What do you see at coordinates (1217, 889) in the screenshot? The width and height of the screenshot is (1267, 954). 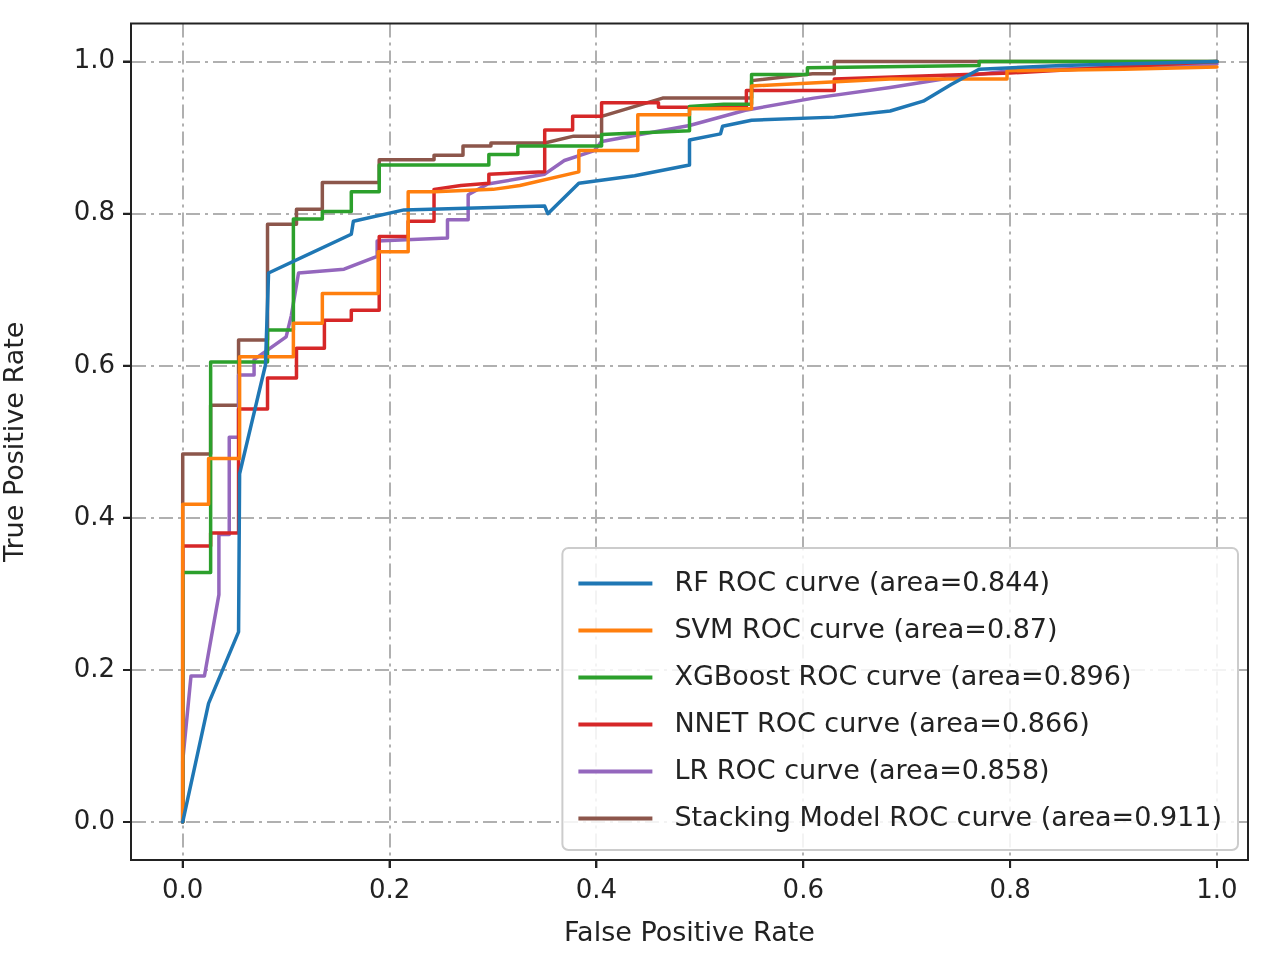 I see `x-tick-label: 1.0` at bounding box center [1217, 889].